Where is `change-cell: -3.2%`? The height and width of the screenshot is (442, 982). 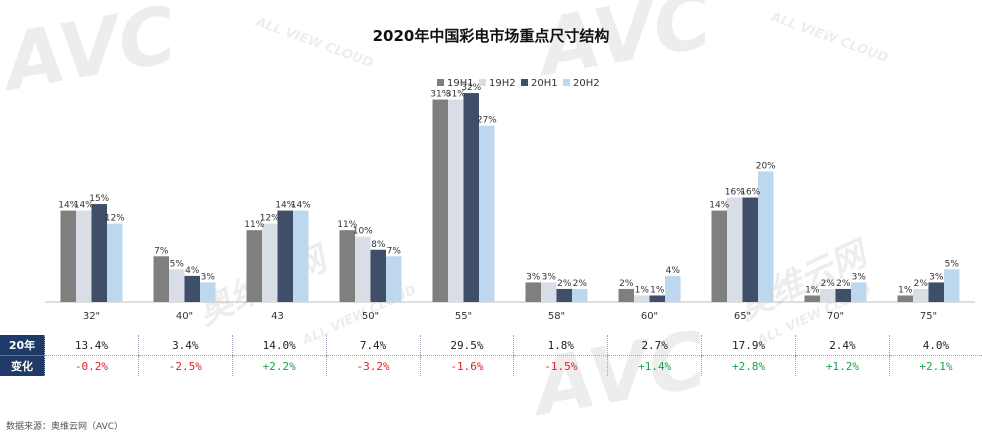
change-cell: -3.2% is located at coordinates (372, 365).